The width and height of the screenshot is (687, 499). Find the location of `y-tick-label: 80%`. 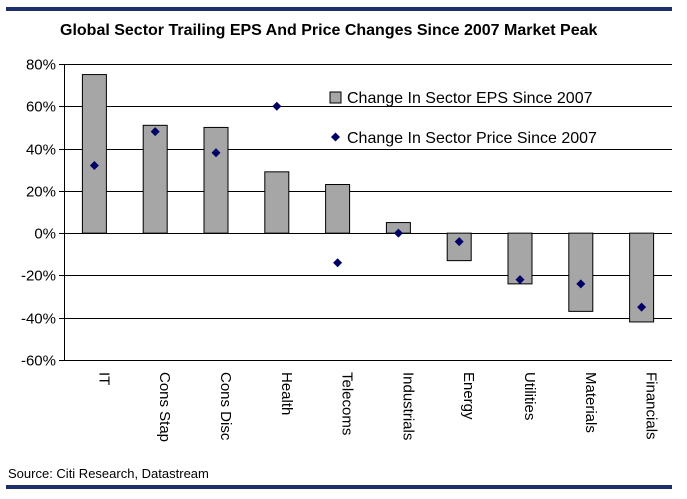

y-tick-label: 80% is located at coordinates (41, 65).